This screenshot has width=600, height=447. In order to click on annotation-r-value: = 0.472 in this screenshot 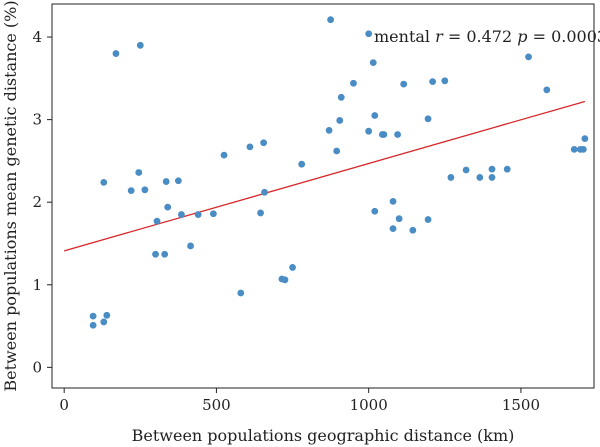, I will do `click(480, 36)`.